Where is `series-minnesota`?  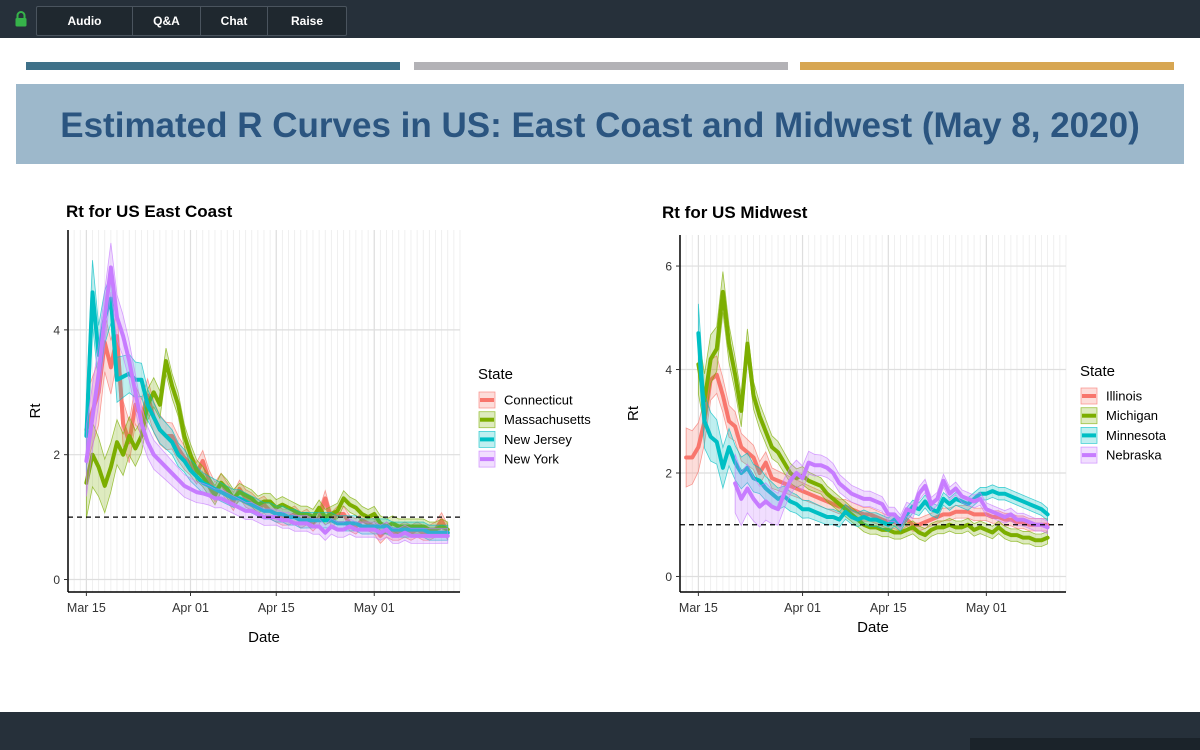
series-minnesota is located at coordinates (873, 417).